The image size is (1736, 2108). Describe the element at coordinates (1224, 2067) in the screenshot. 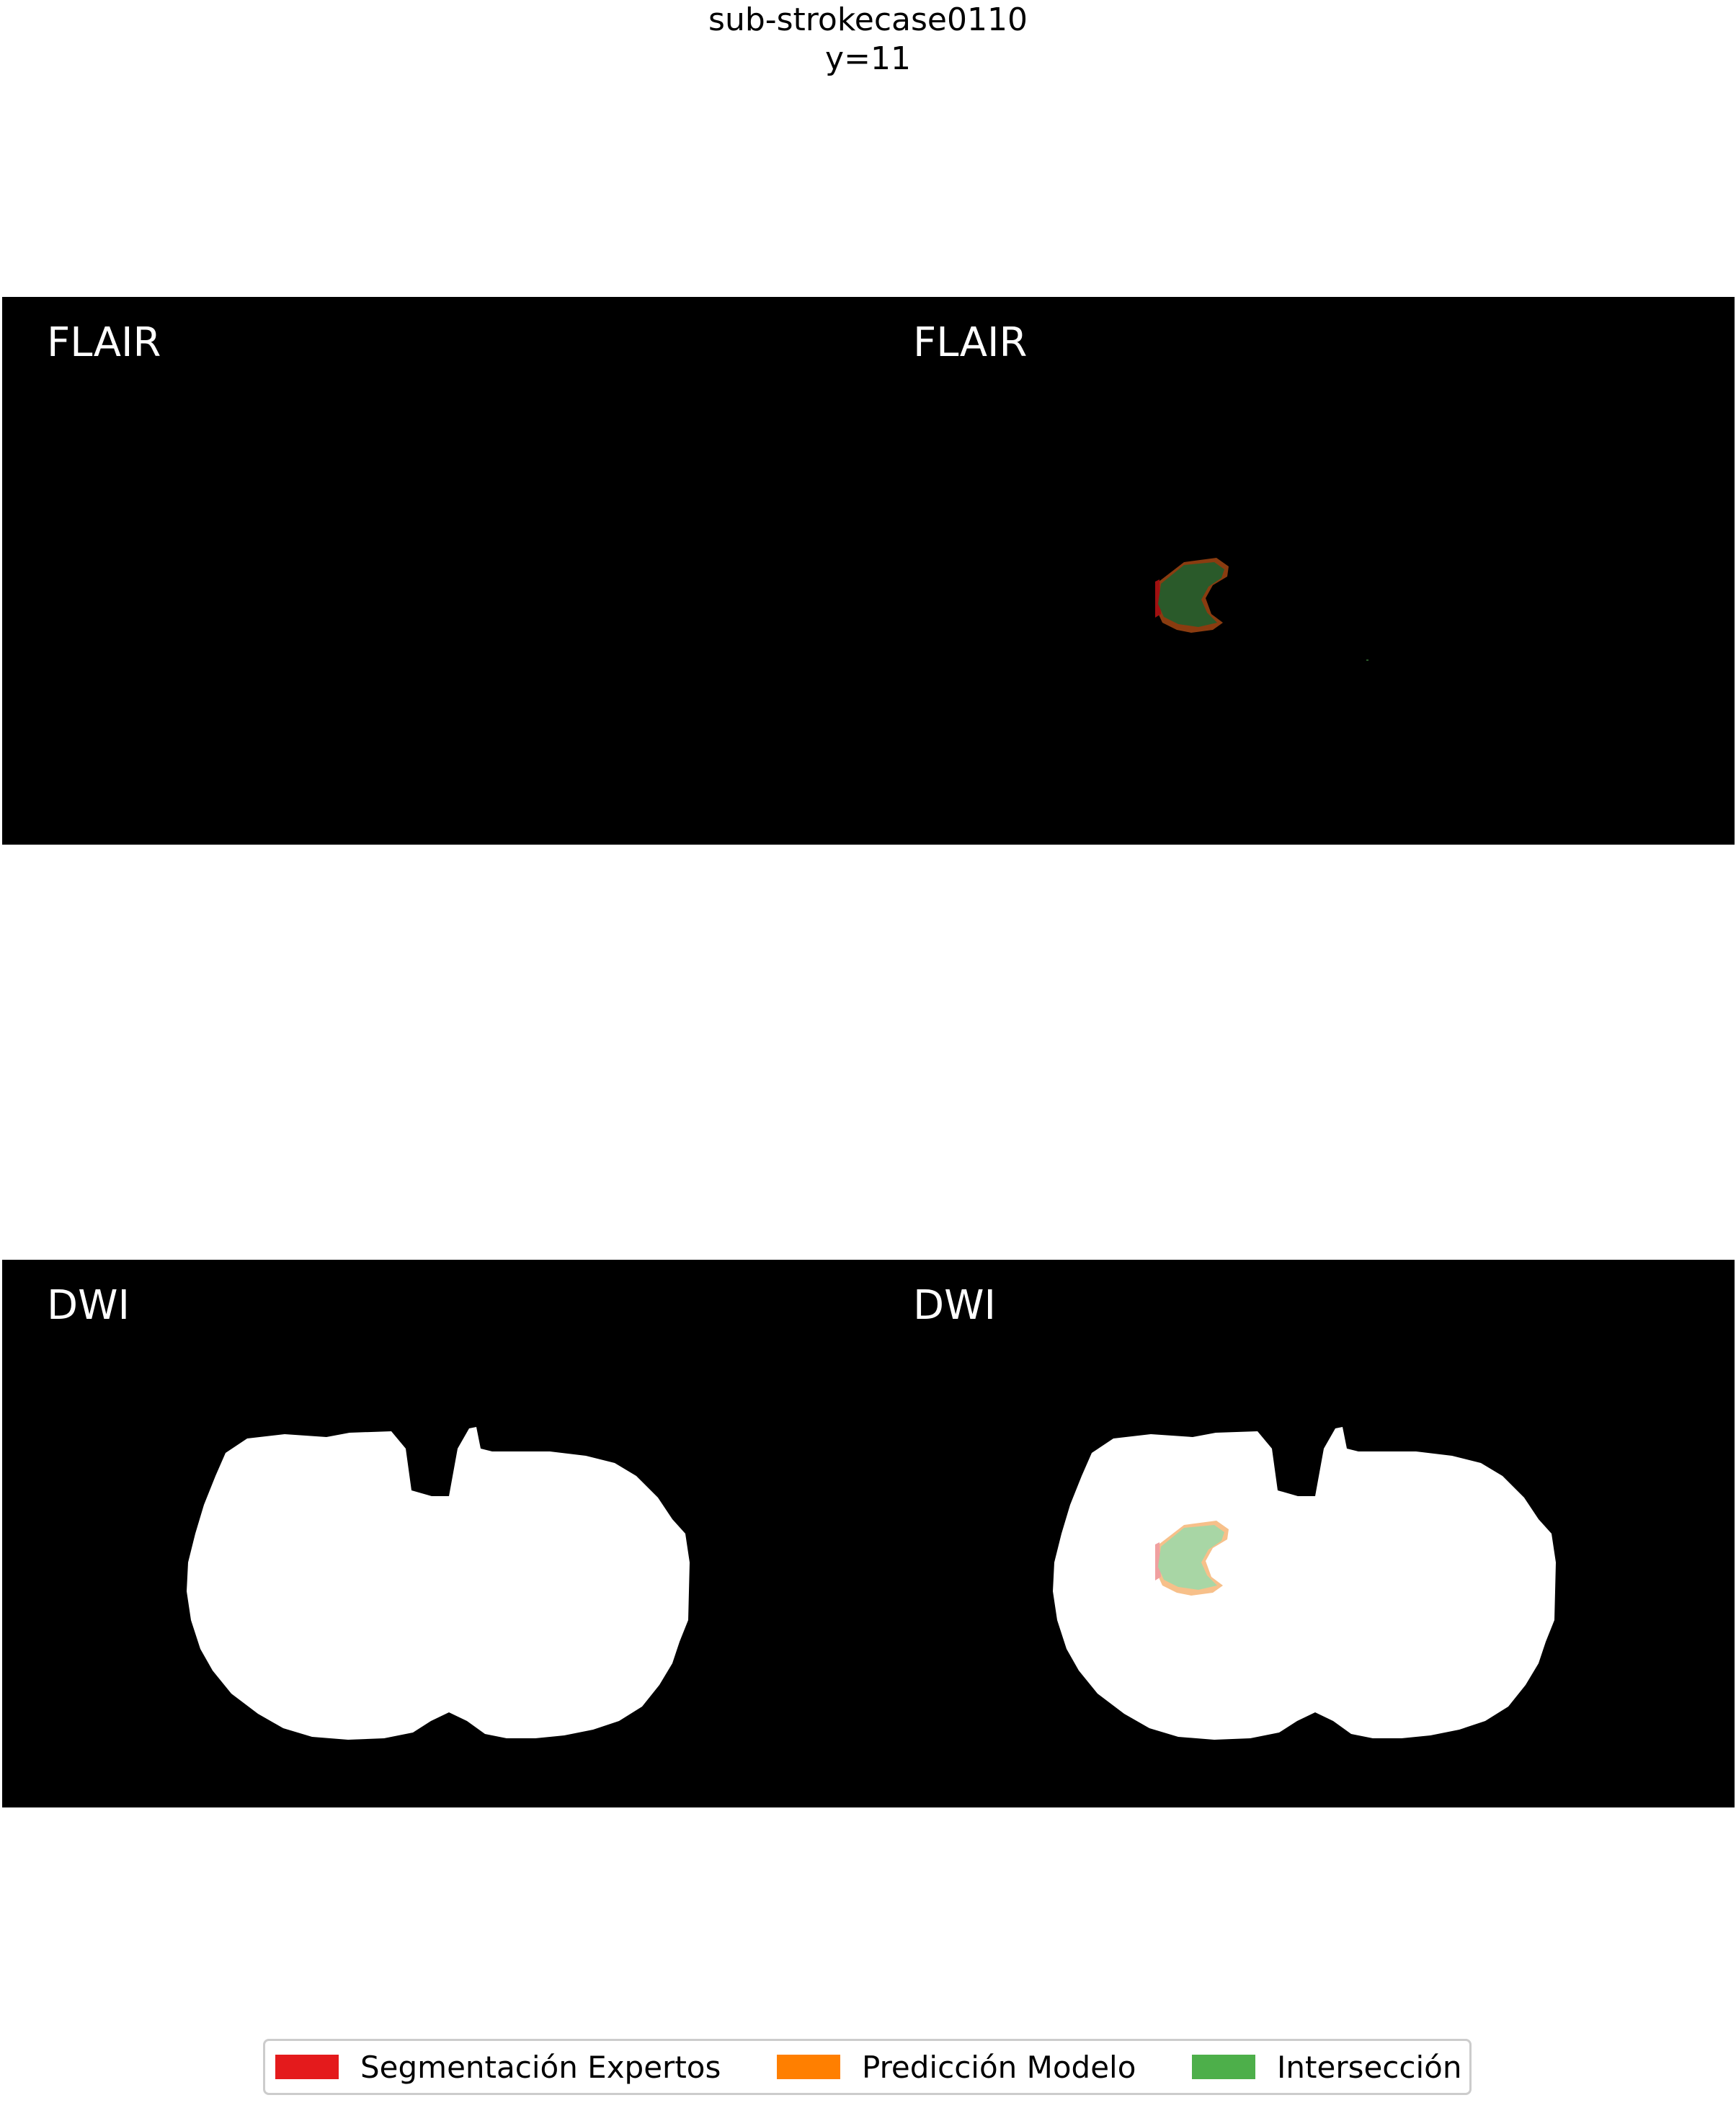

I see `legend-swatch-intersection` at that location.